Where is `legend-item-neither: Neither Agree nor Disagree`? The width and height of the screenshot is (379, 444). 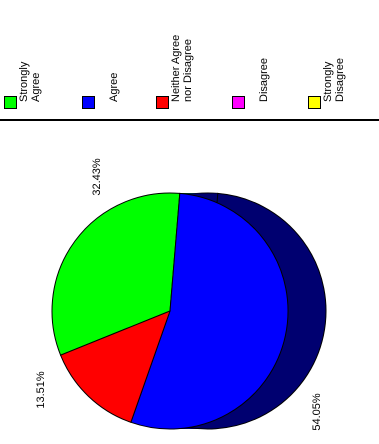
legend-item-neither: Neither Agree nor Disagree is located at coordinates (184, 59).